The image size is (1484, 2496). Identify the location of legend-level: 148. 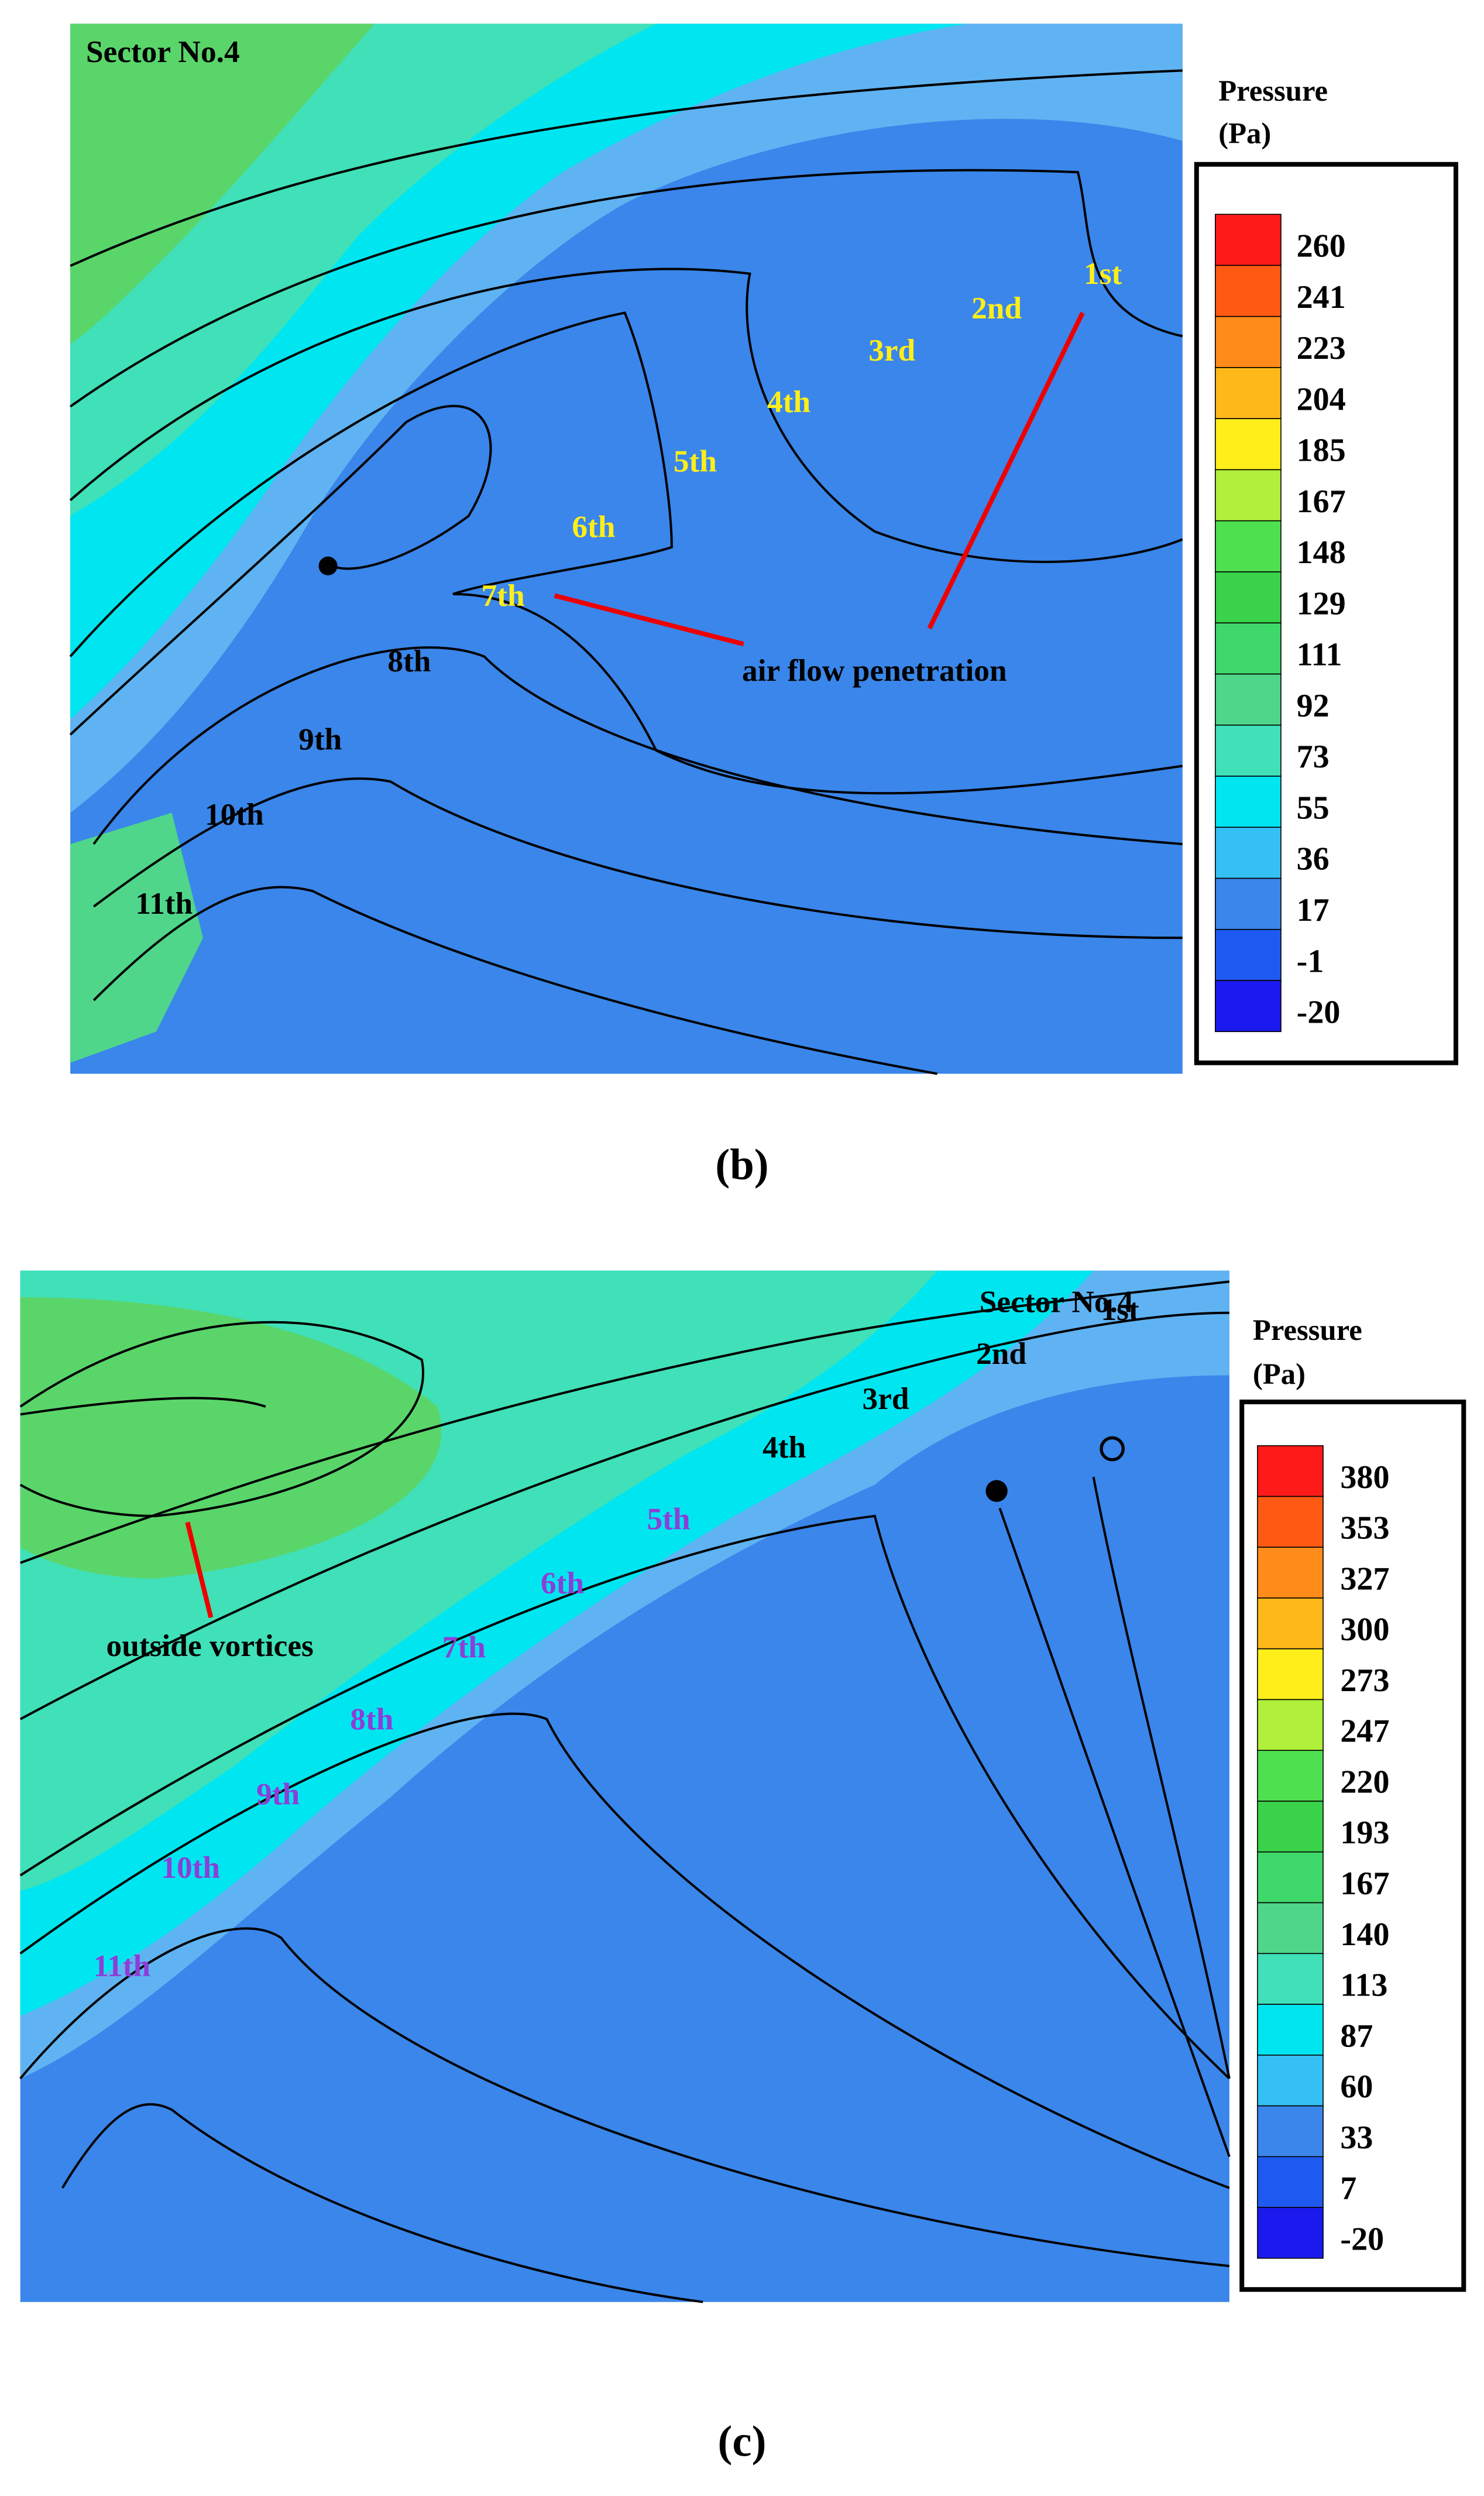
(1321, 552).